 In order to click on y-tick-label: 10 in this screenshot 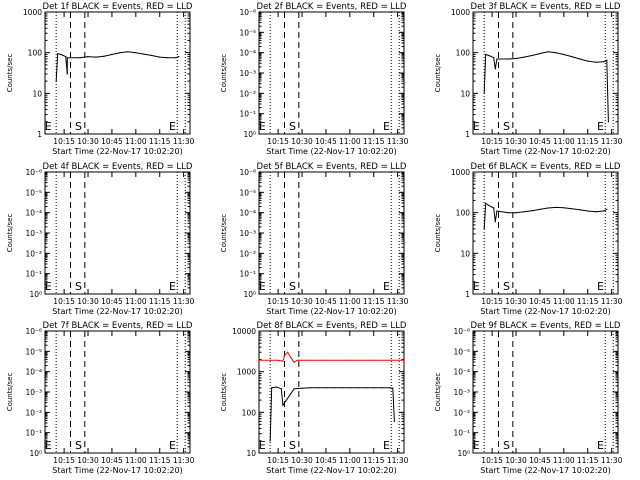, I will do `click(465, 253)`.